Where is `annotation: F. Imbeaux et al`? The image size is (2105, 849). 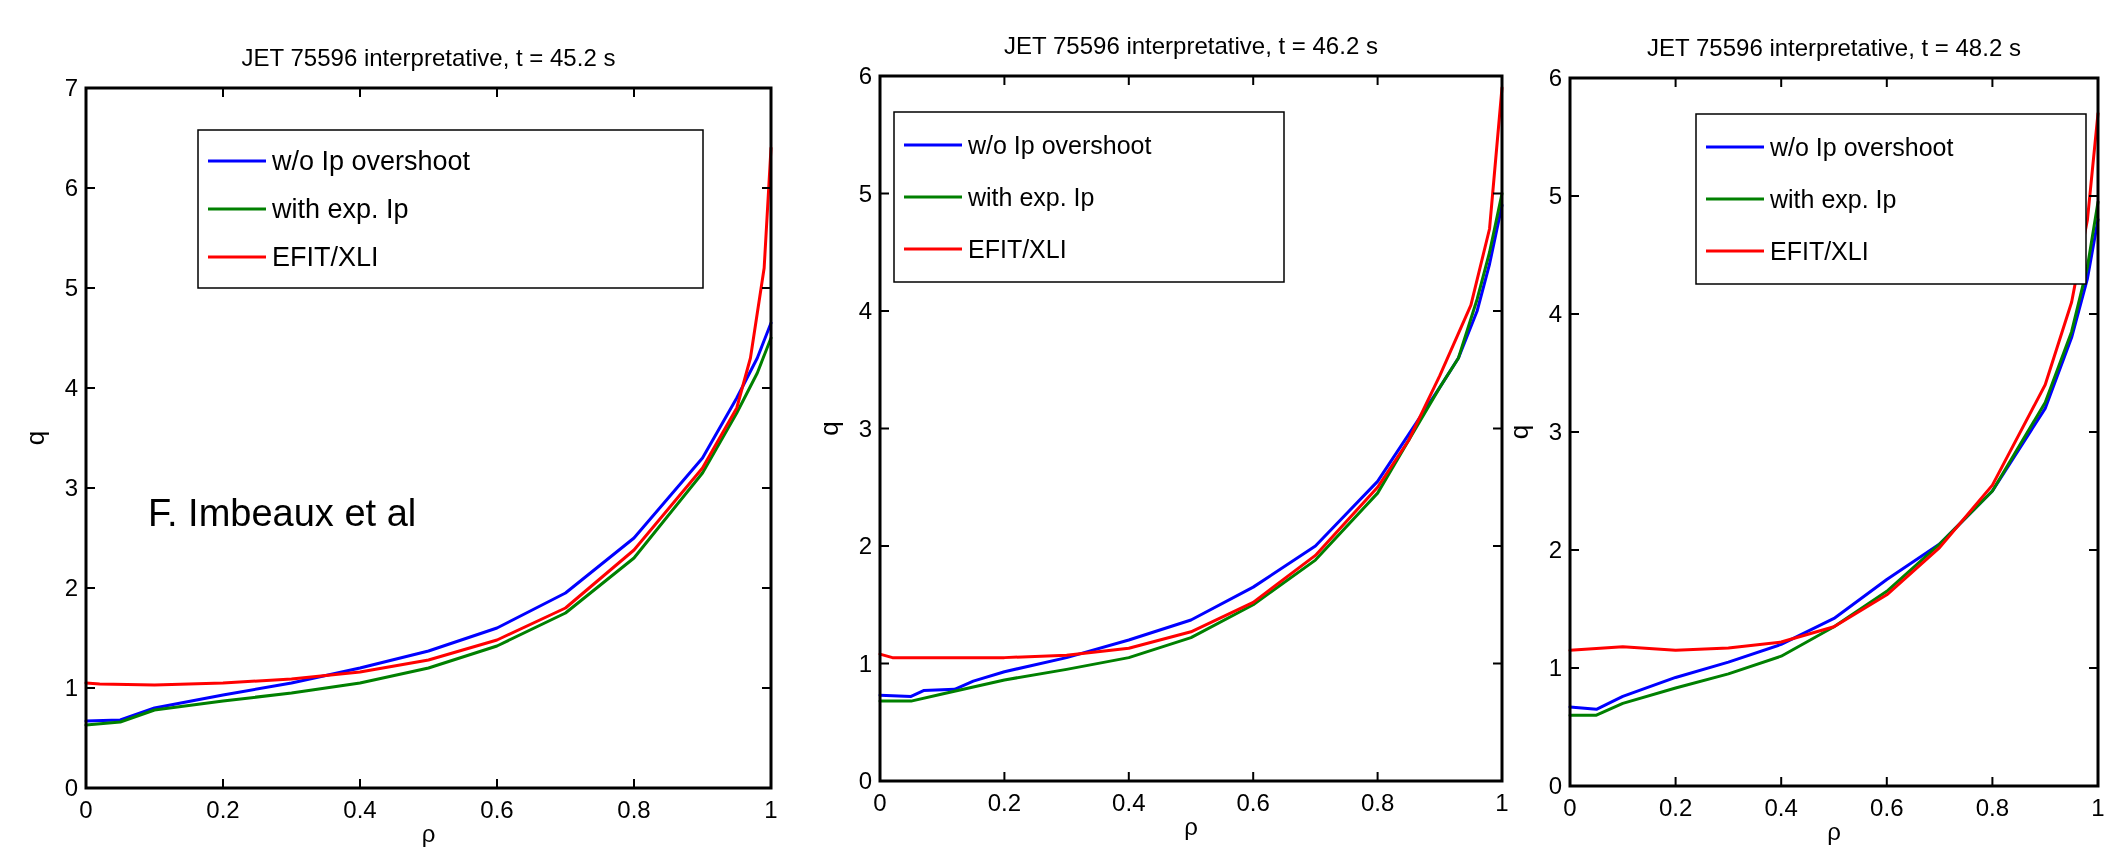 annotation: F. Imbeaux et al is located at coordinates (282, 513).